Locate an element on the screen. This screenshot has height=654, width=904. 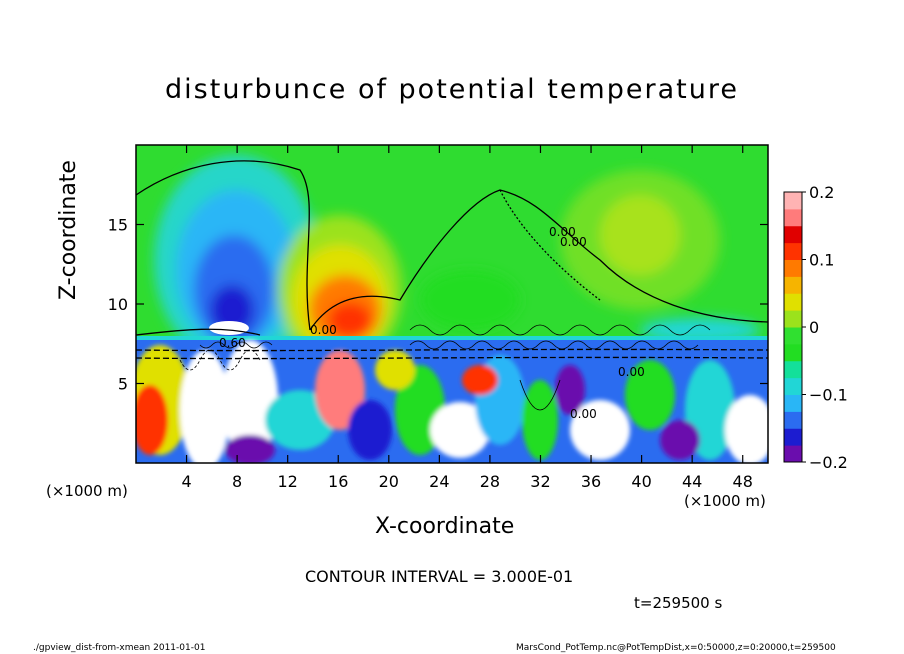
y-axis-unit: (×1000 m) is located at coordinates (87, 491).